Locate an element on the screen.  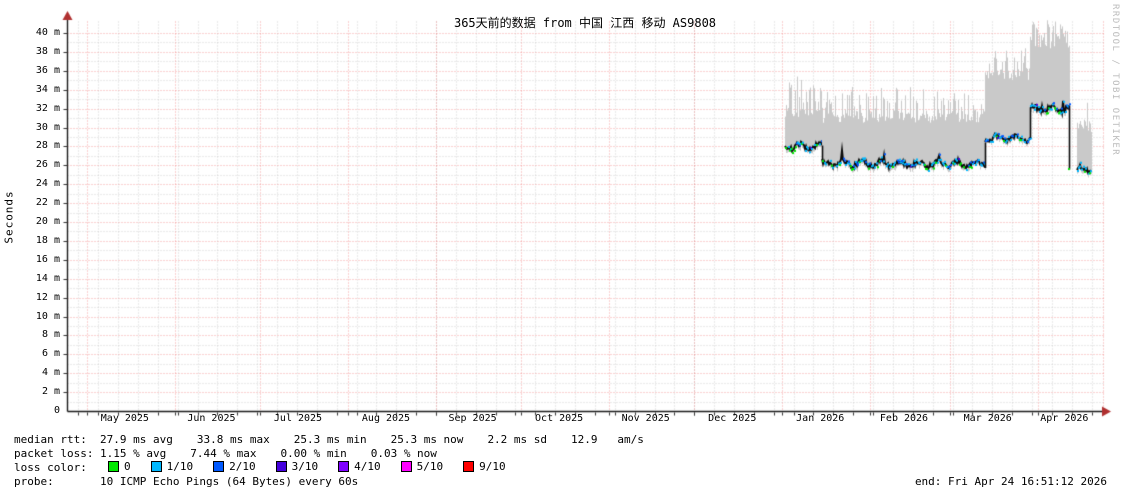
loss-color-item: 2/10 is located at coordinates (234, 467).